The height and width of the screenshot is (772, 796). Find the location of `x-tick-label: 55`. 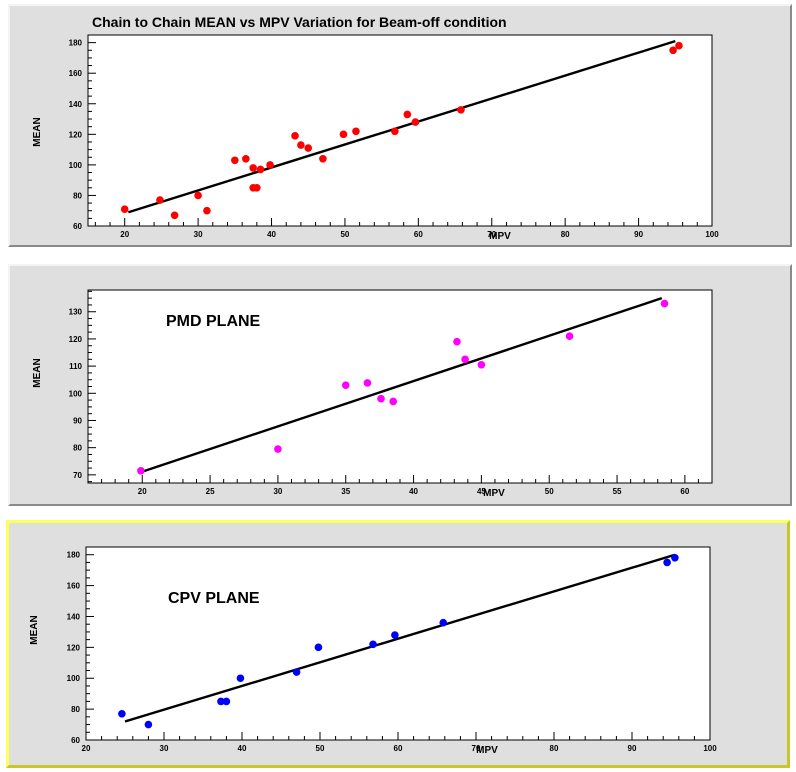

x-tick-label: 55 is located at coordinates (617, 491).